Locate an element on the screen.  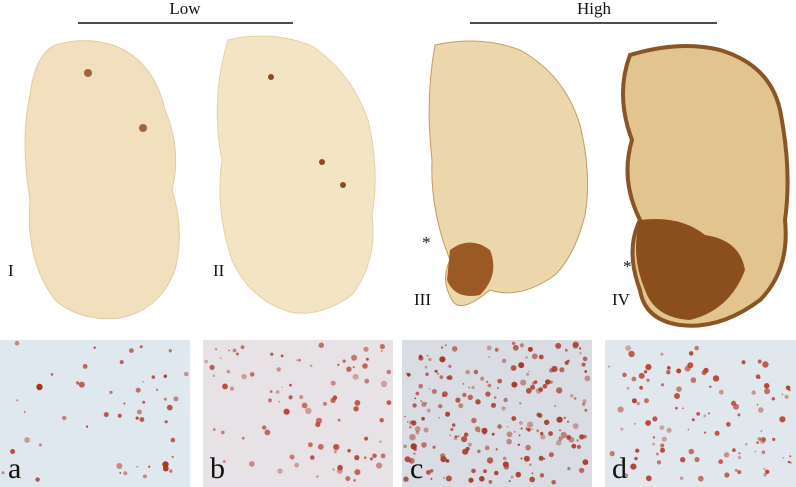
section-marker: * is located at coordinates (426, 242).